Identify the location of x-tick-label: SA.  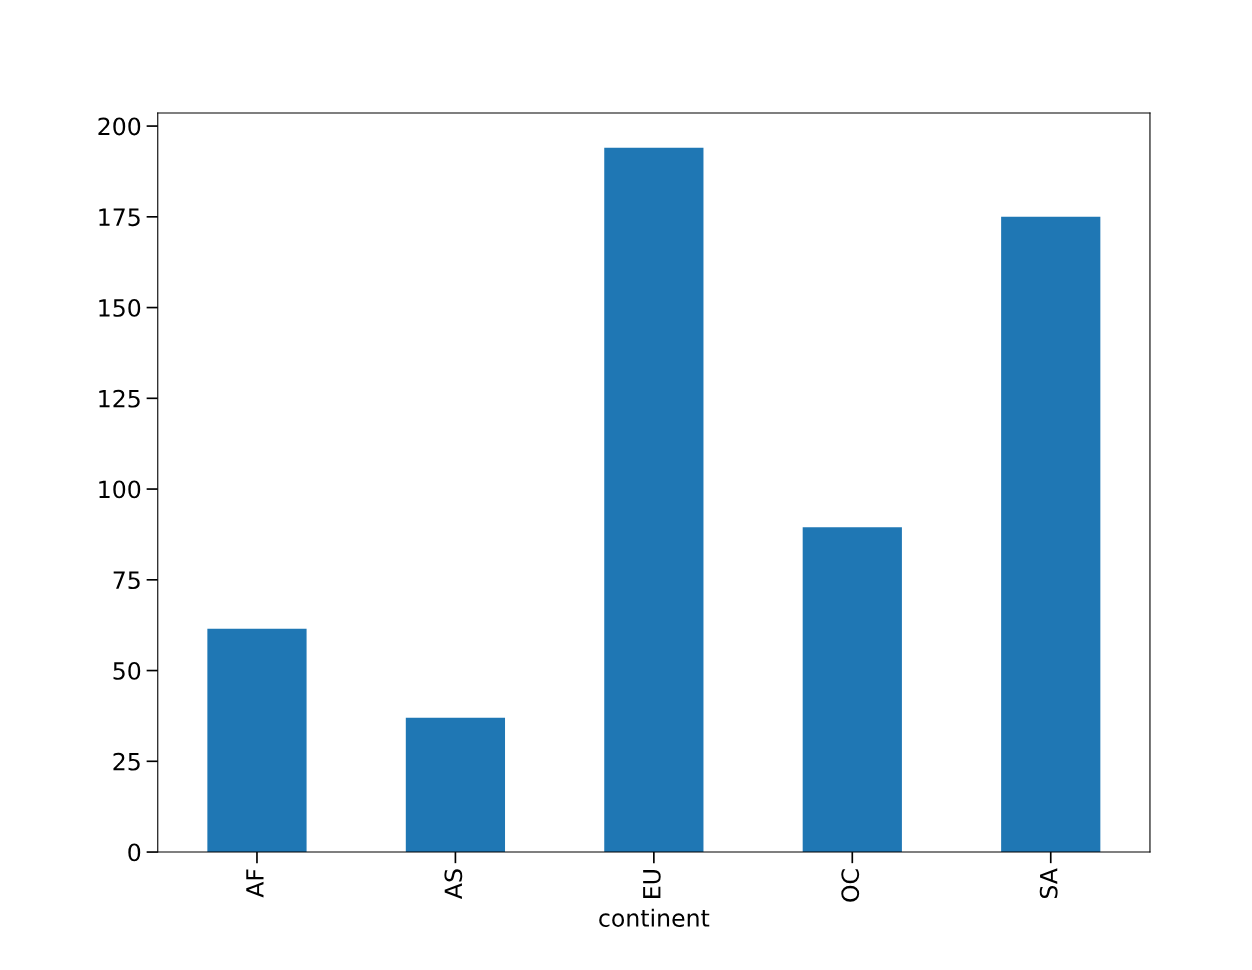
(1048, 883).